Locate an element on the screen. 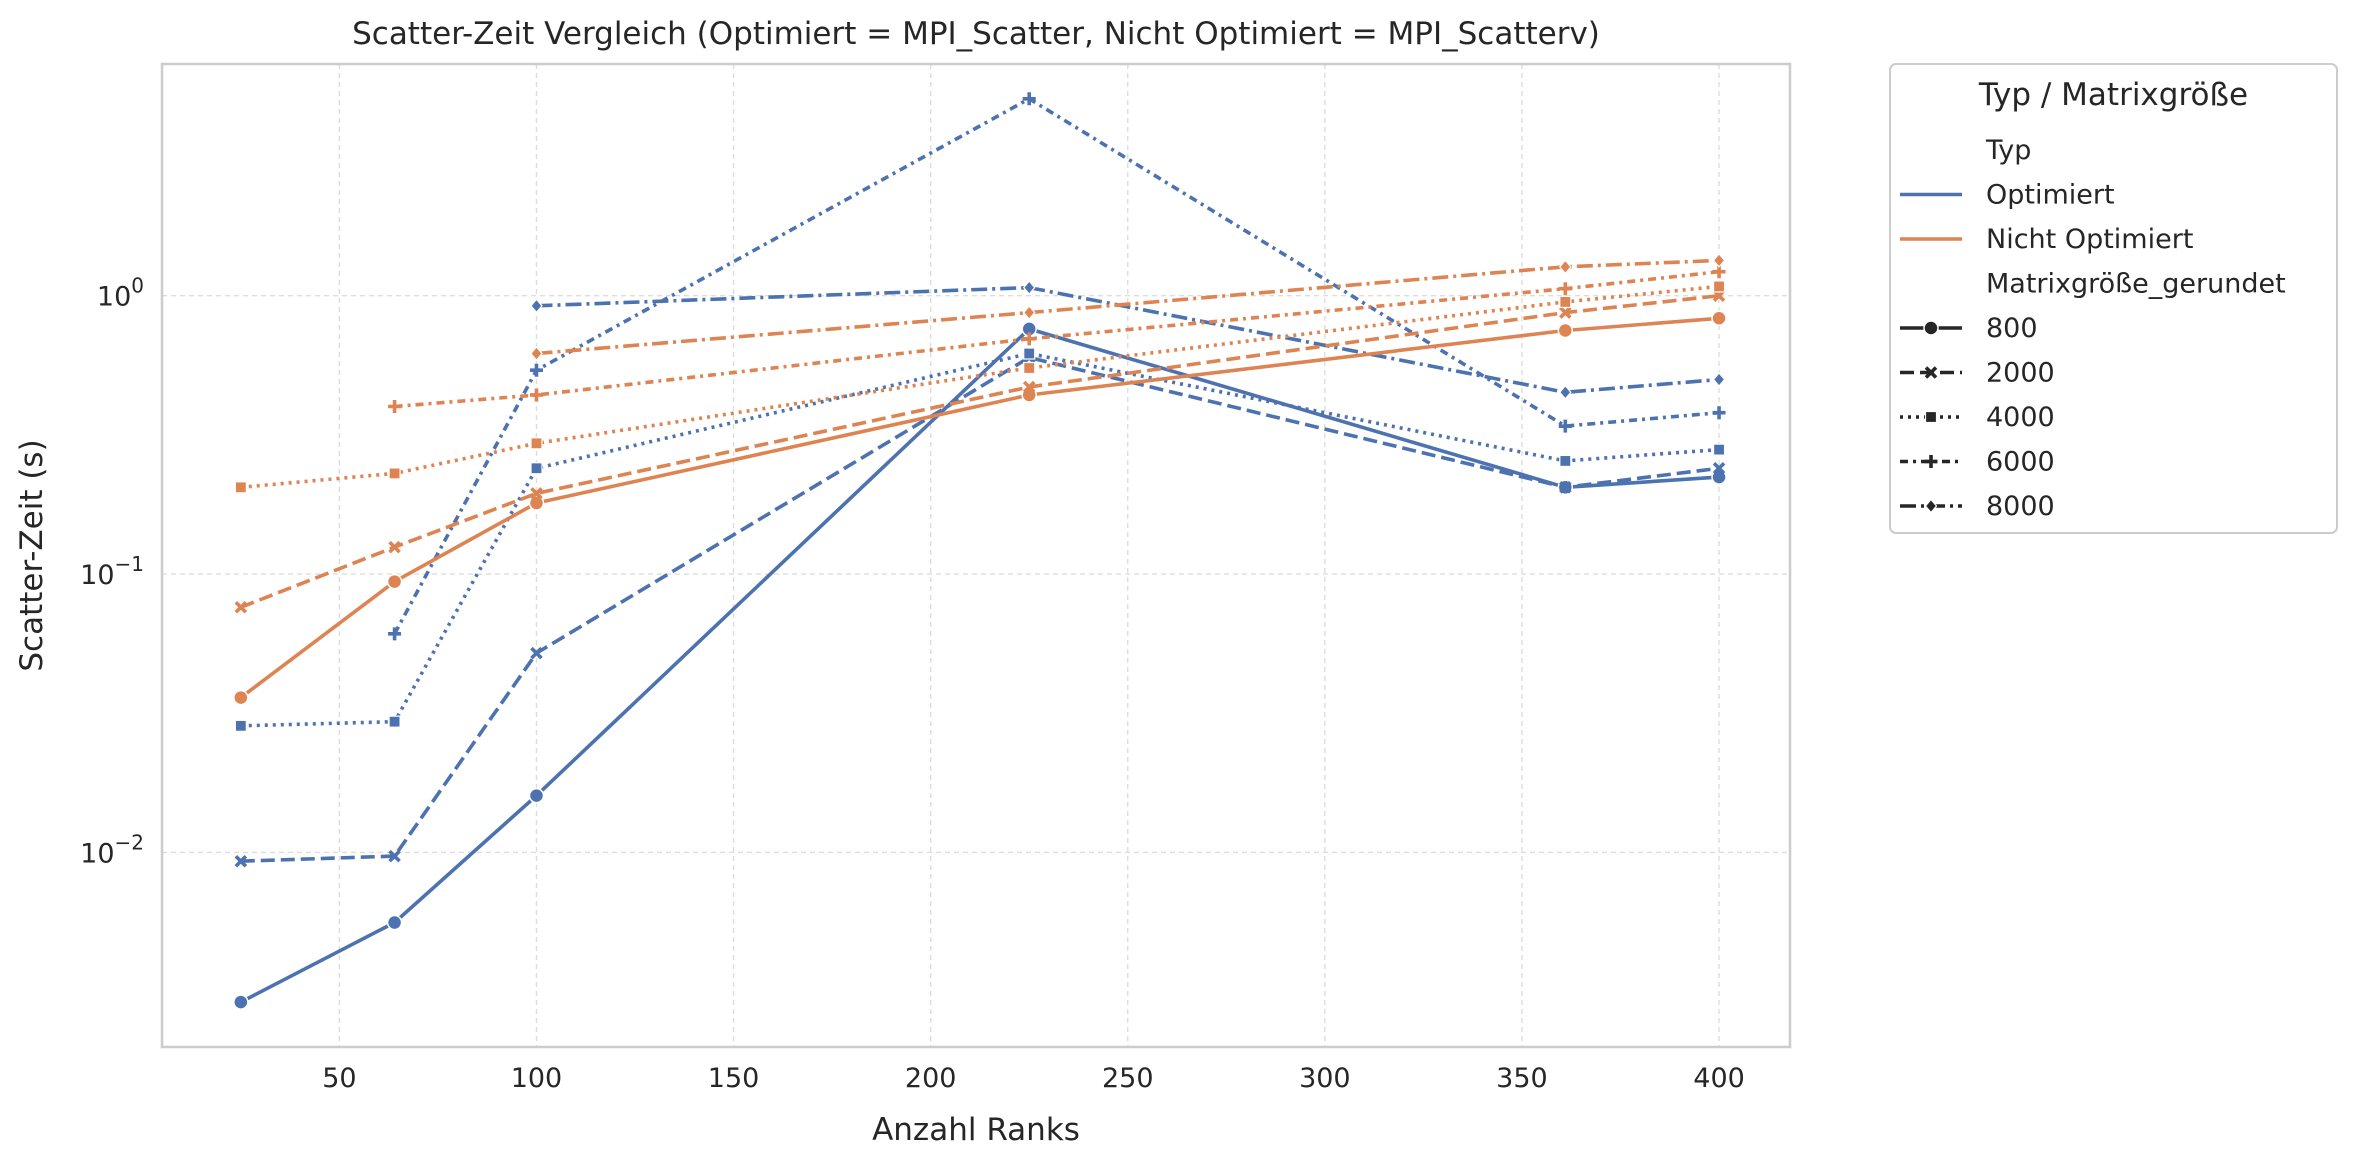  svg-text: 2000 is located at coordinates (2020, 373).